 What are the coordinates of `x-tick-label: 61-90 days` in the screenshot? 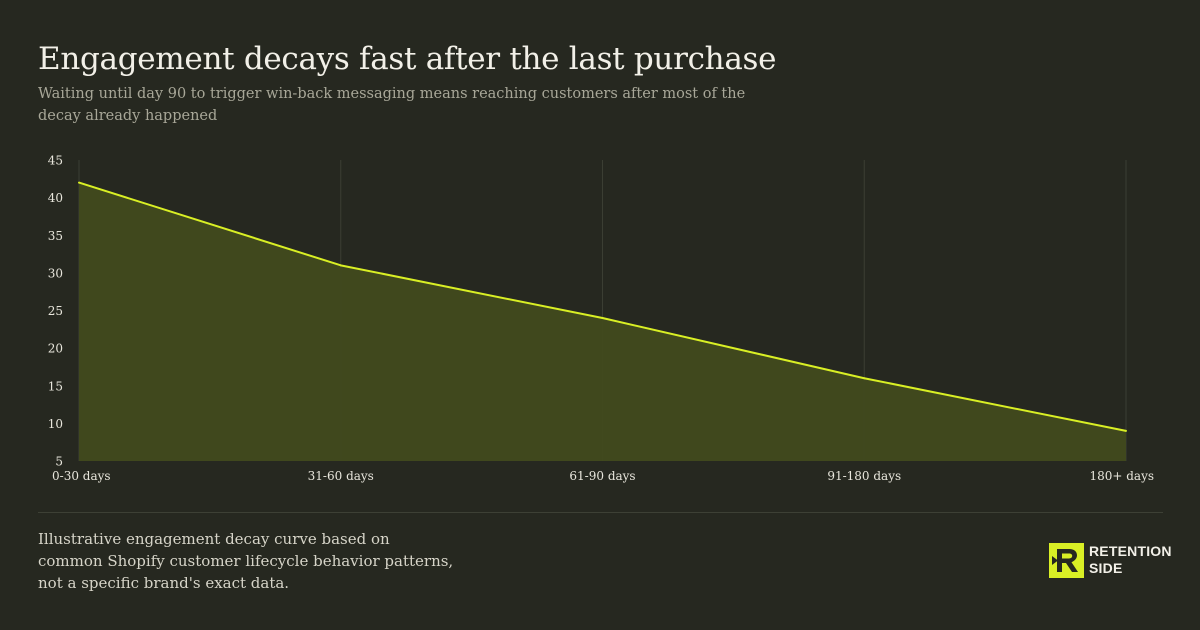 It's located at (602, 476).